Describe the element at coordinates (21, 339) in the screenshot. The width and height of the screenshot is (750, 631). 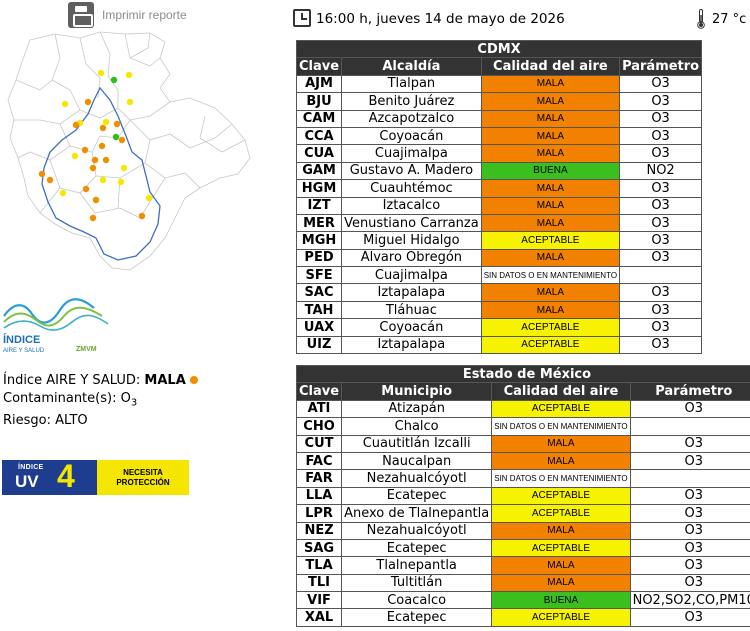
I see `svg-text: ÍNDICE` at that location.